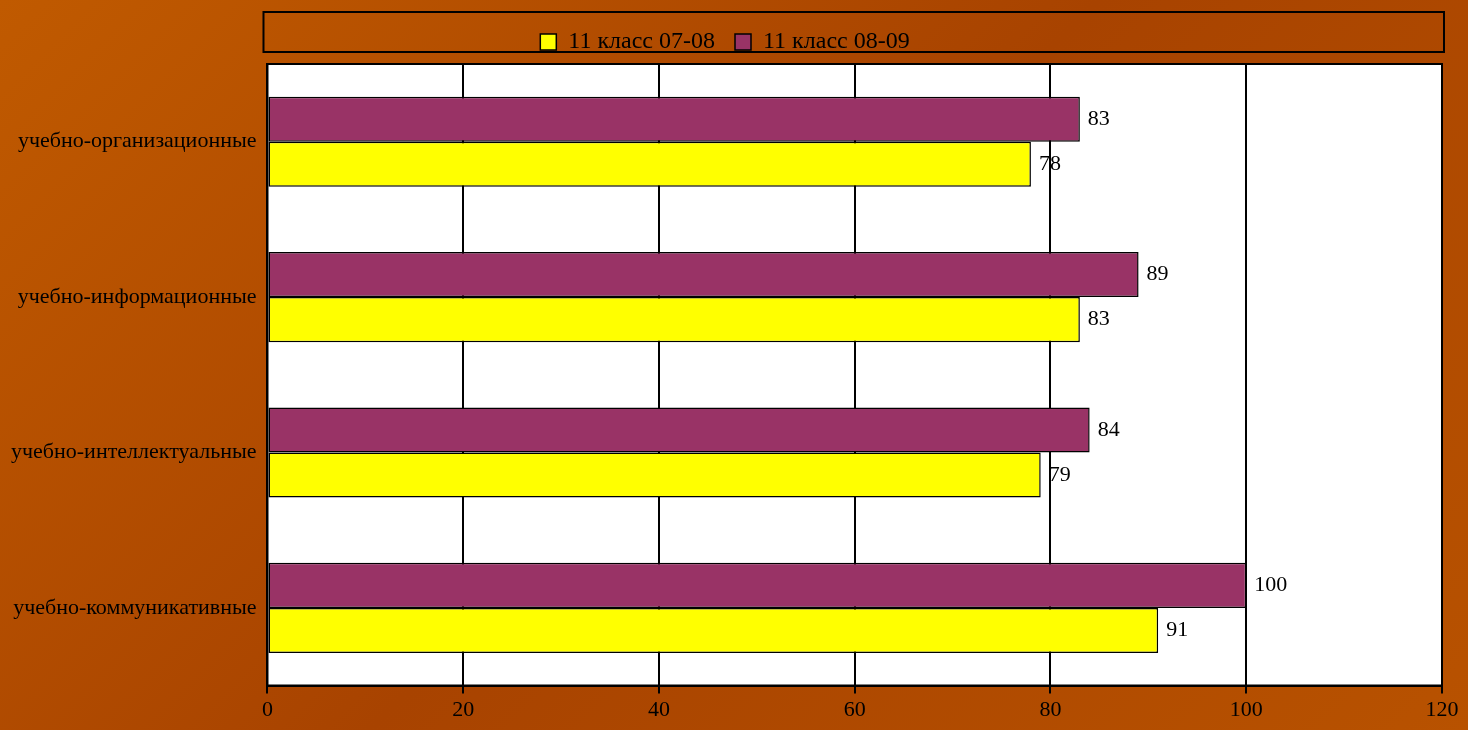 The height and width of the screenshot is (730, 1468). Describe the element at coordinates (137, 295) in the screenshot. I see `y-tick-label: учебно-информационные` at that location.